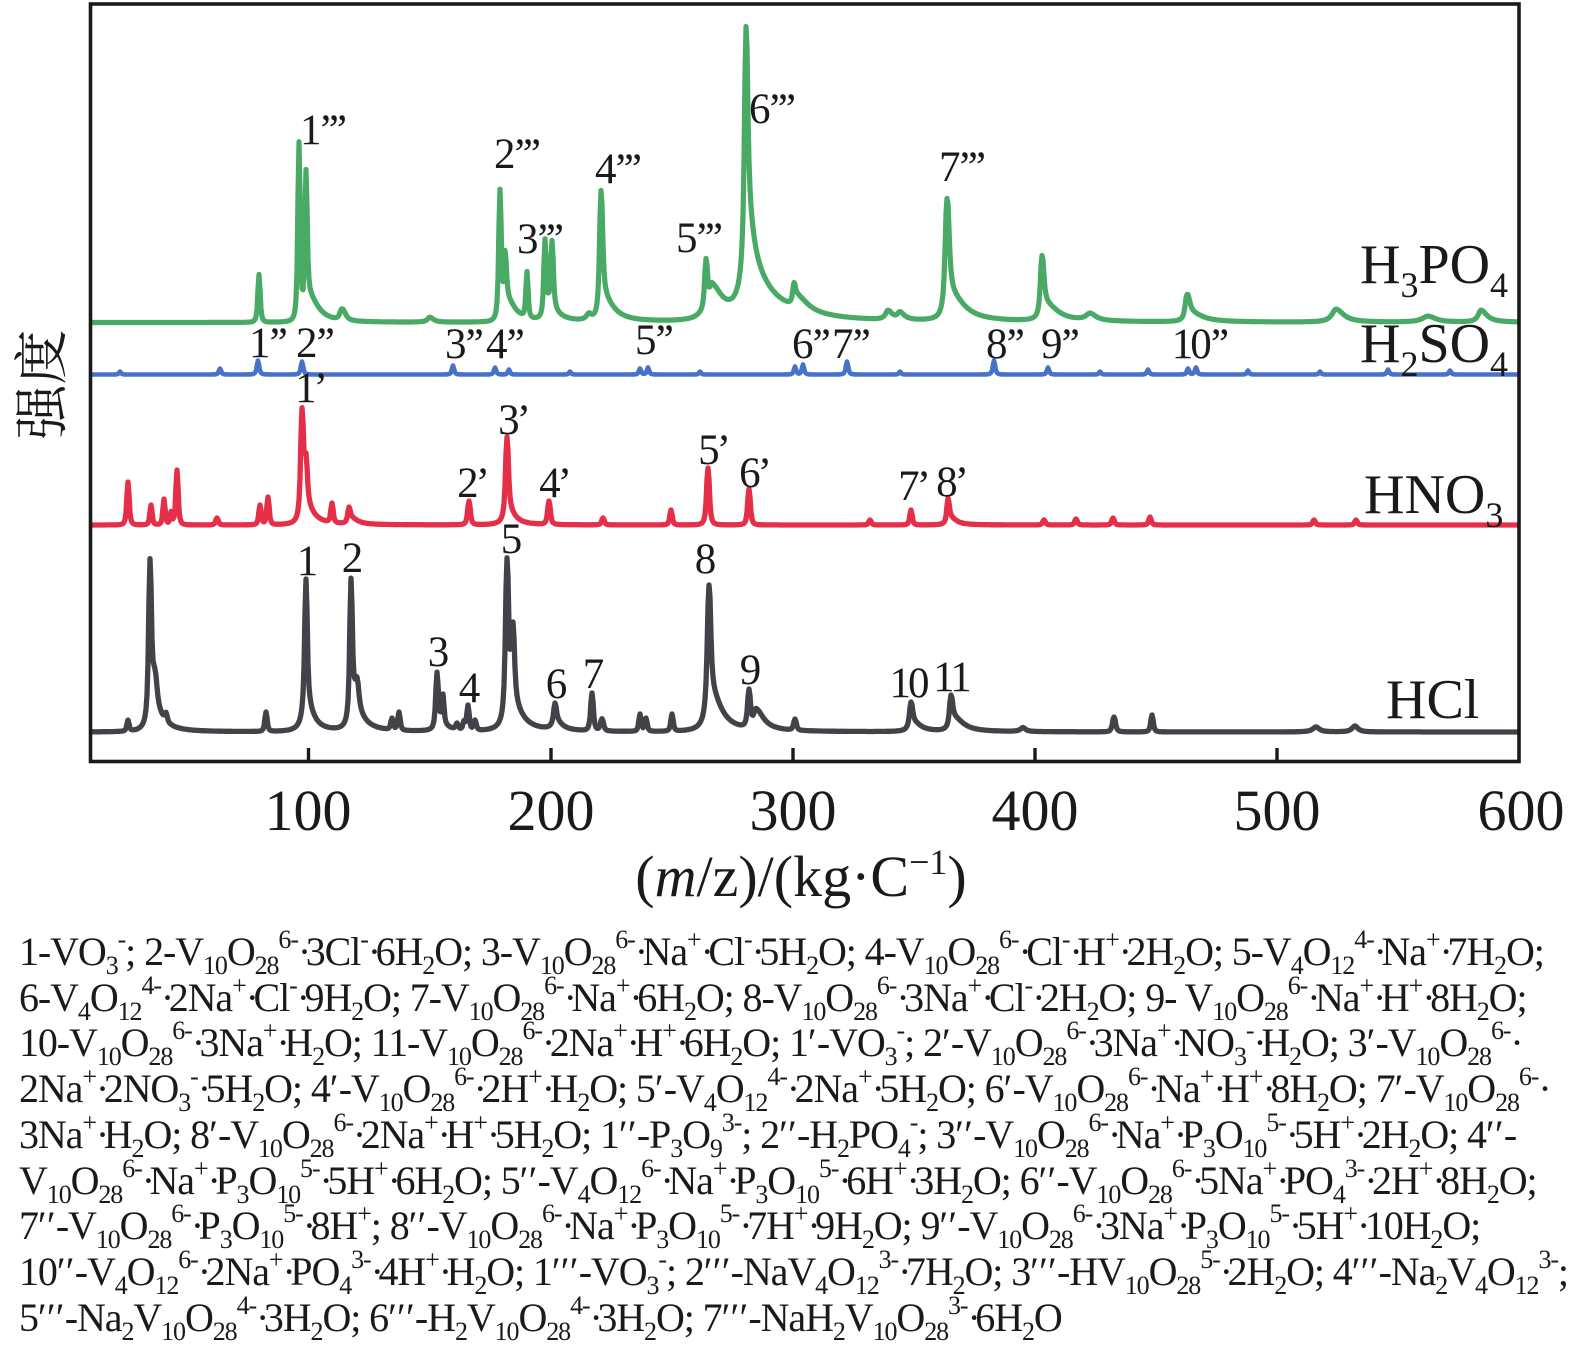 The width and height of the screenshot is (1575, 1346). What do you see at coordinates (913, 486) in the screenshot?
I see `svg-text: 7’` at bounding box center [913, 486].